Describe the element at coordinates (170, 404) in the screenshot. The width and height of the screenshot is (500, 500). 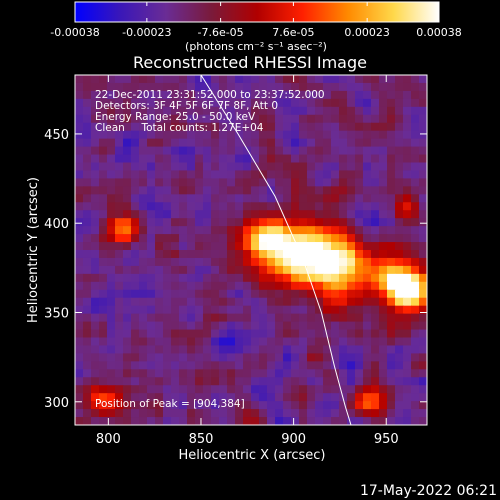
I see `peak-position-text: Position of Peak = [904,384]` at that location.